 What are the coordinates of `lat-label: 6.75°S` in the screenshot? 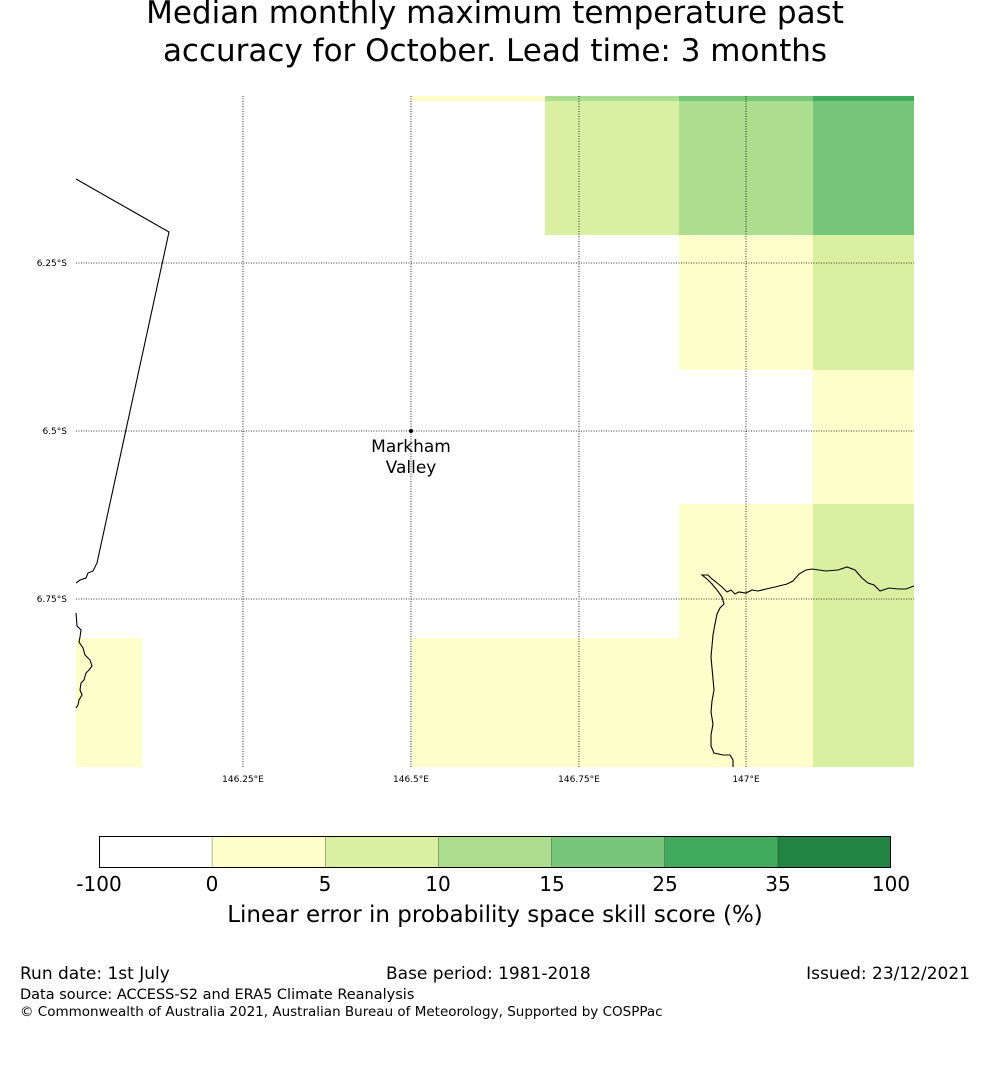 It's located at (52, 600).